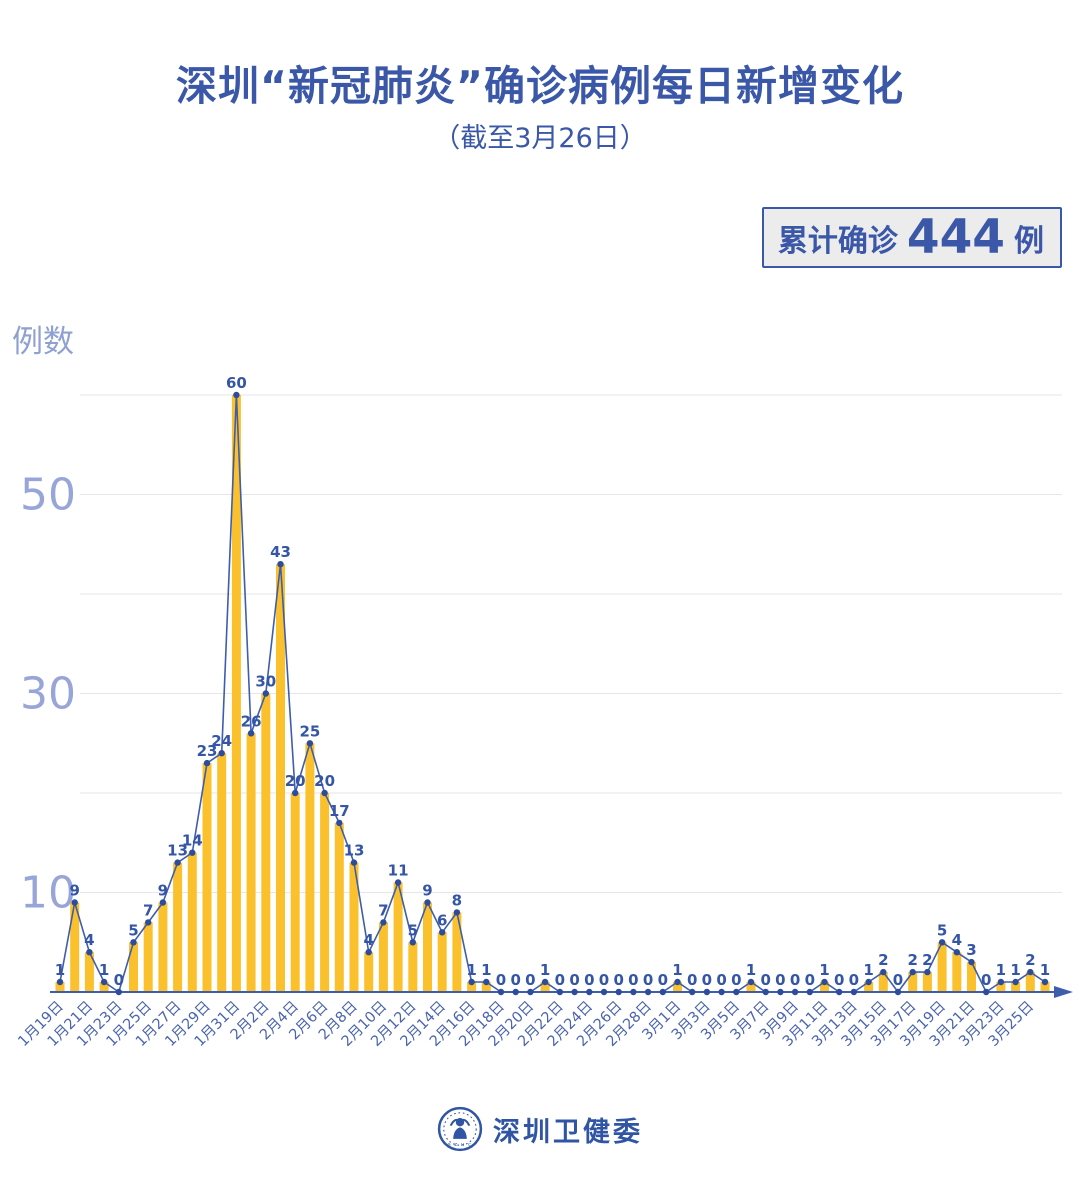  Describe the element at coordinates (837, 241) in the screenshot. I see `badge-prefix-label: 累计确诊` at that location.